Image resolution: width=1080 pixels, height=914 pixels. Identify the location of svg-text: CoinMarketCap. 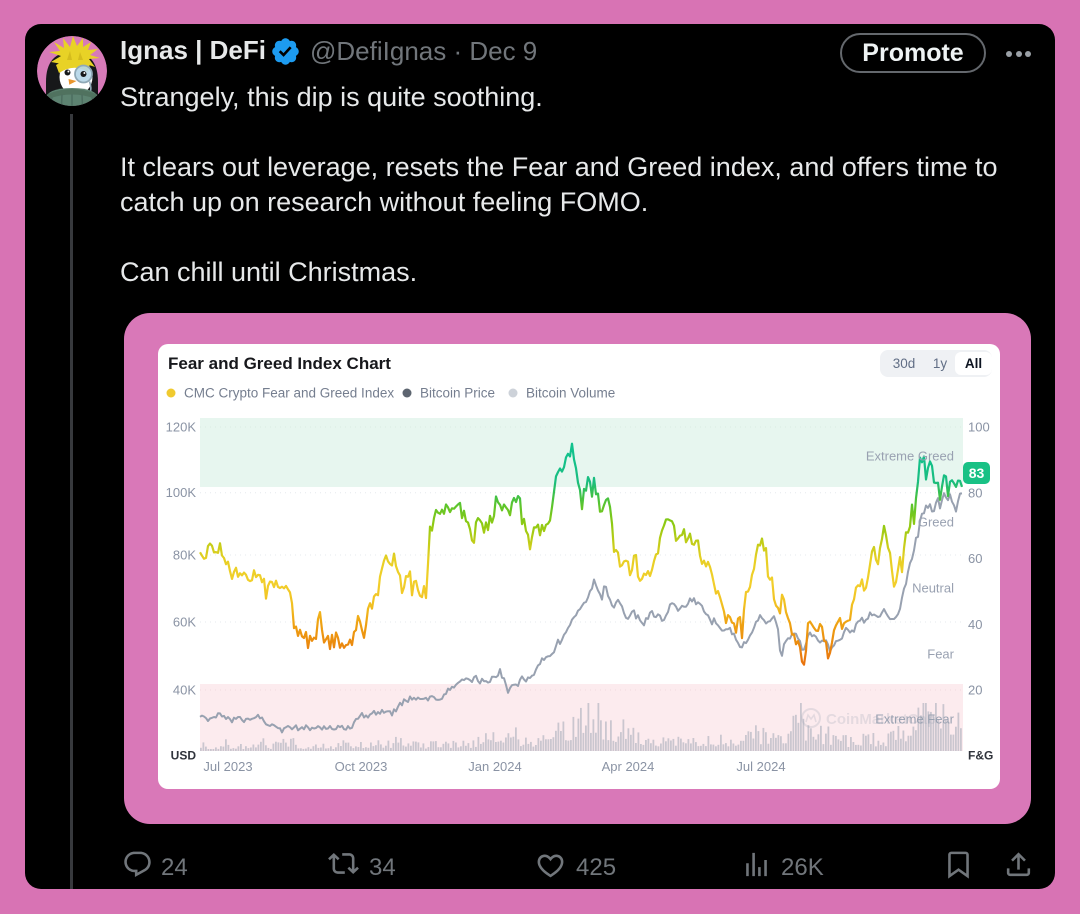
(881, 719).